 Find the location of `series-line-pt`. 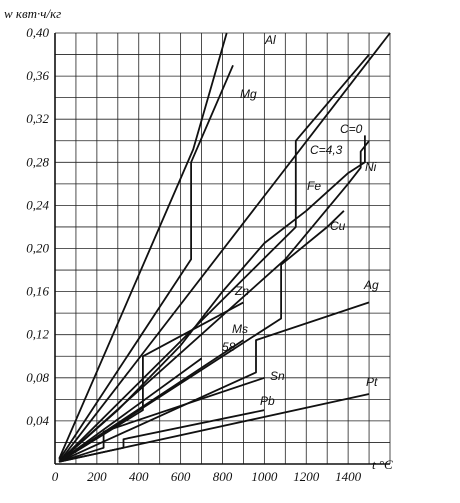

series-line-pt is located at coordinates (214, 428).